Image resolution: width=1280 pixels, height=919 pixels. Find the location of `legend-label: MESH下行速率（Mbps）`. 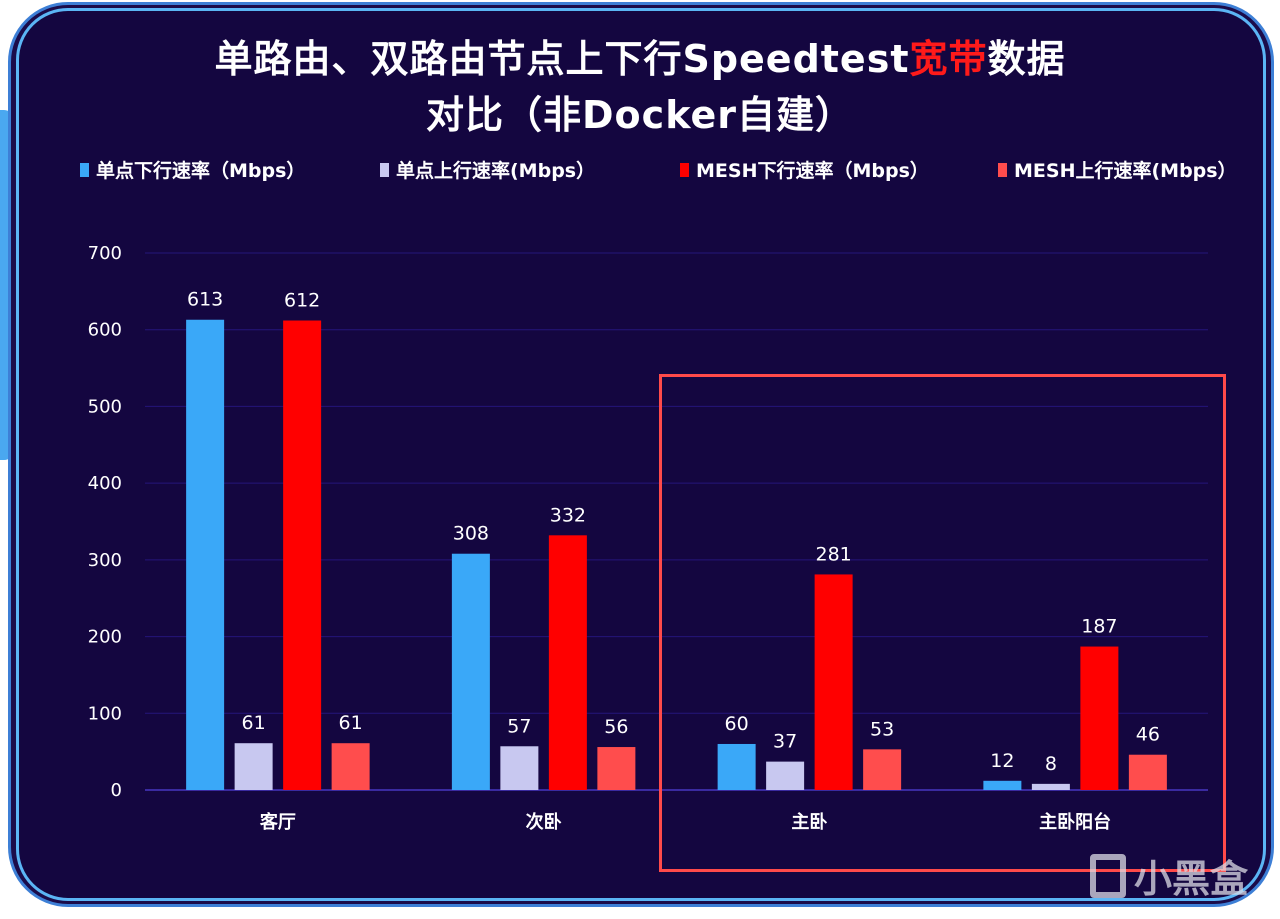

legend-label: MESH下行速率（Mbps） is located at coordinates (812, 170).